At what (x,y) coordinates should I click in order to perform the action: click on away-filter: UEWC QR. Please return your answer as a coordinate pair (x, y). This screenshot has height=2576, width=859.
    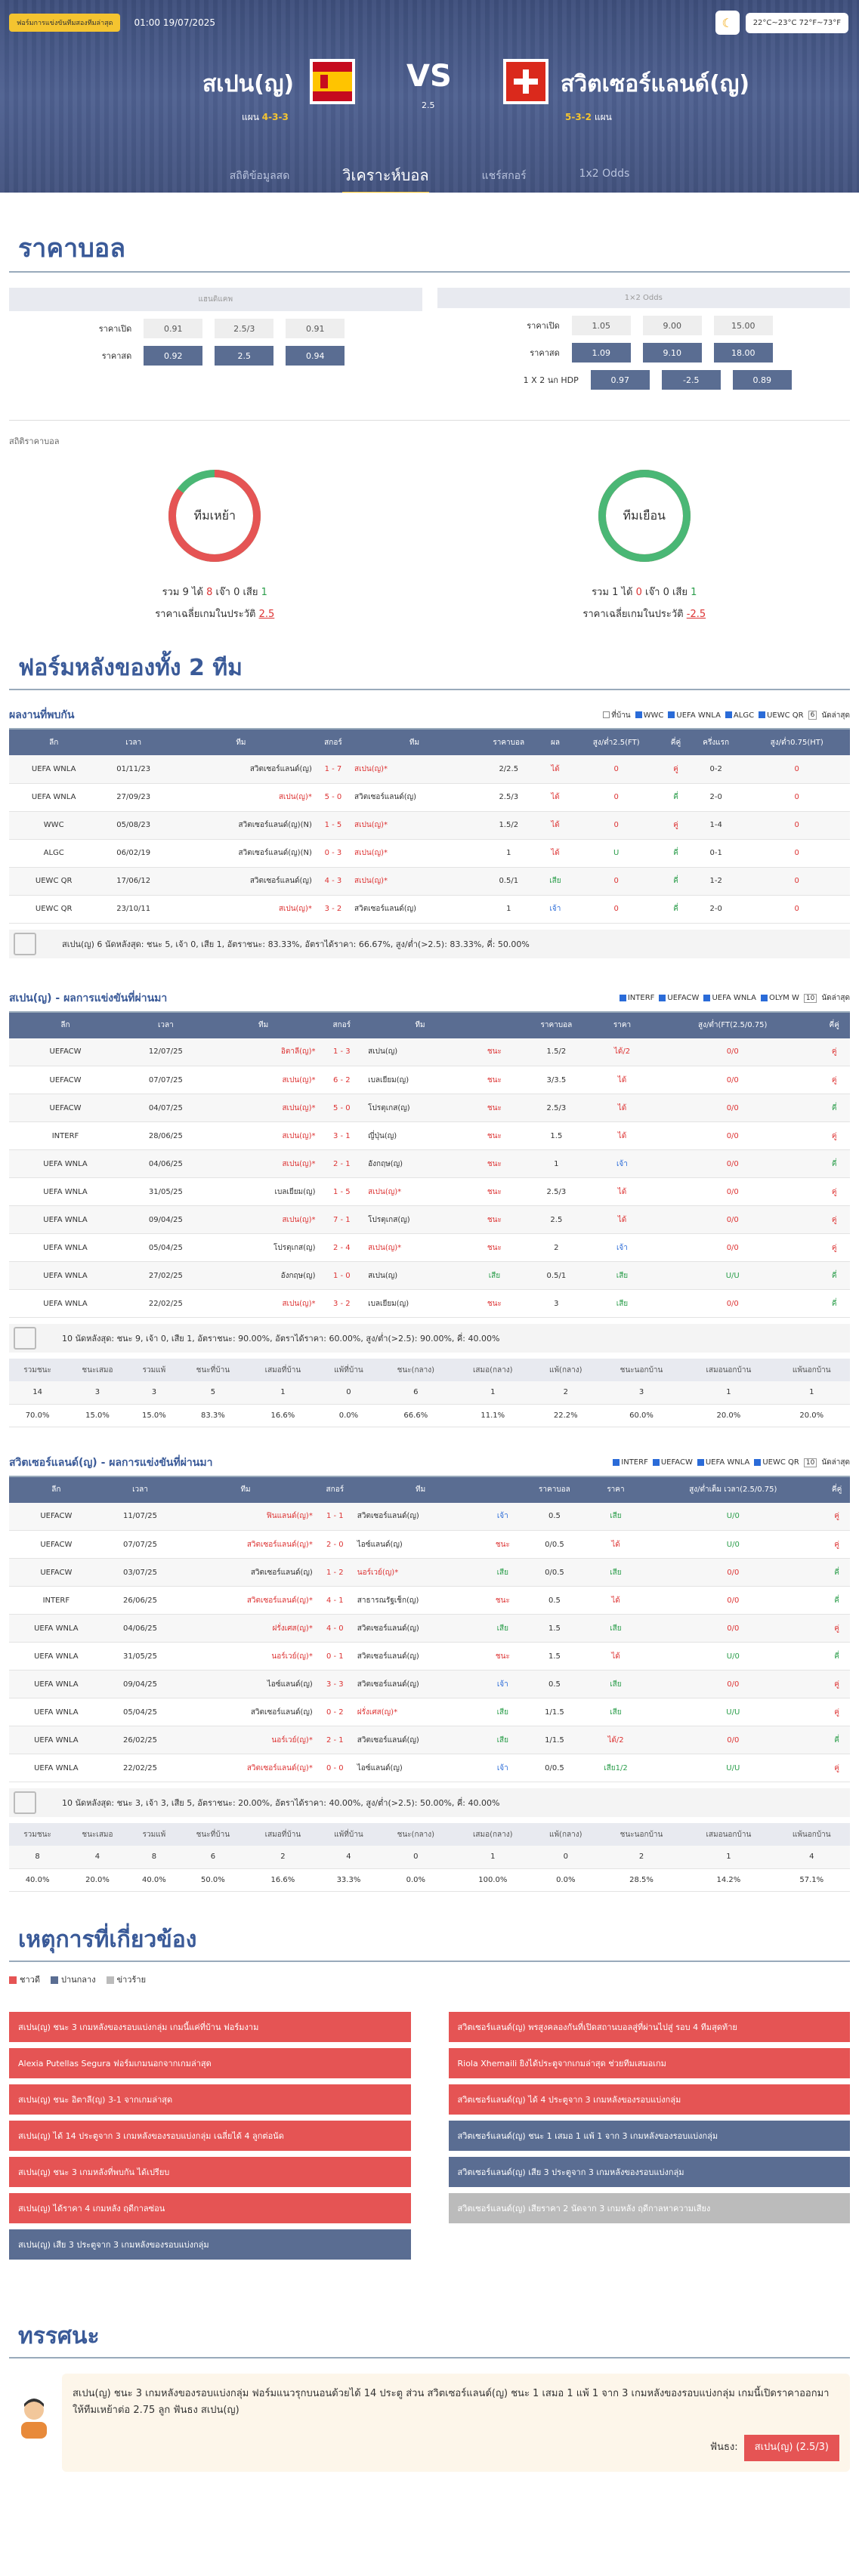
    Looking at the image, I should click on (776, 1462).